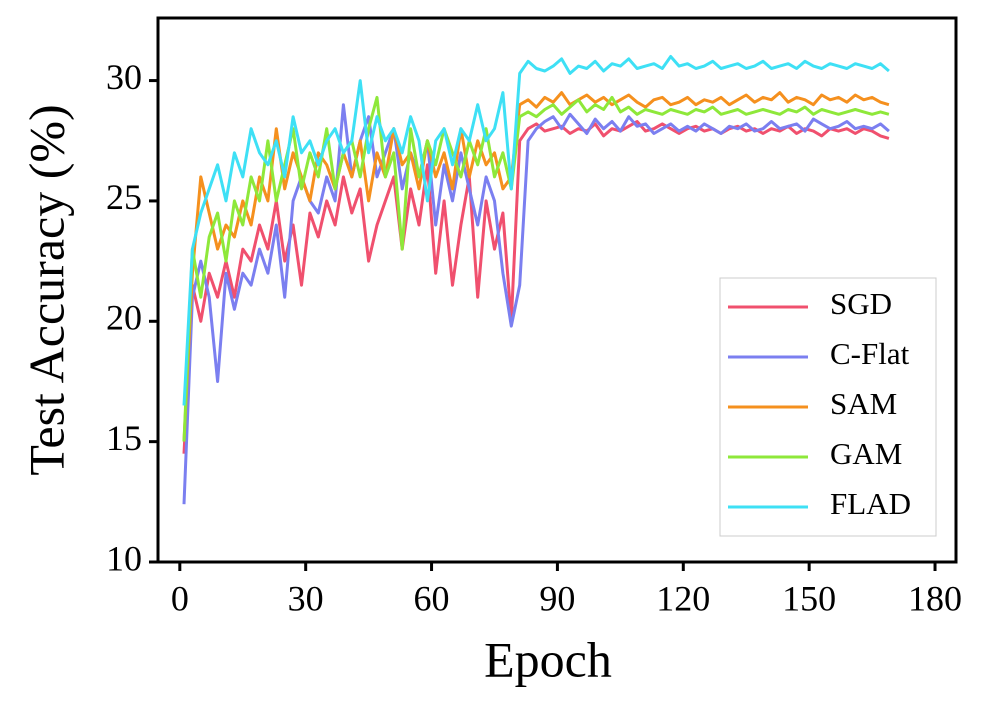 This screenshot has width=996, height=712. Describe the element at coordinates (861, 303) in the screenshot. I see `legend-label: SGD` at that location.